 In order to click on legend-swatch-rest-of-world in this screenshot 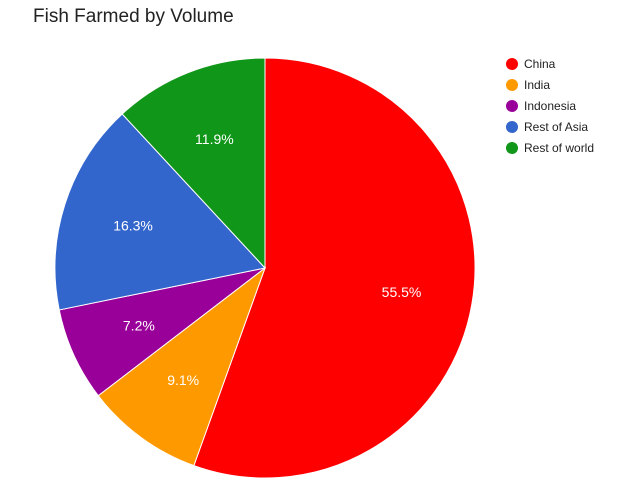, I will do `click(512, 148)`.